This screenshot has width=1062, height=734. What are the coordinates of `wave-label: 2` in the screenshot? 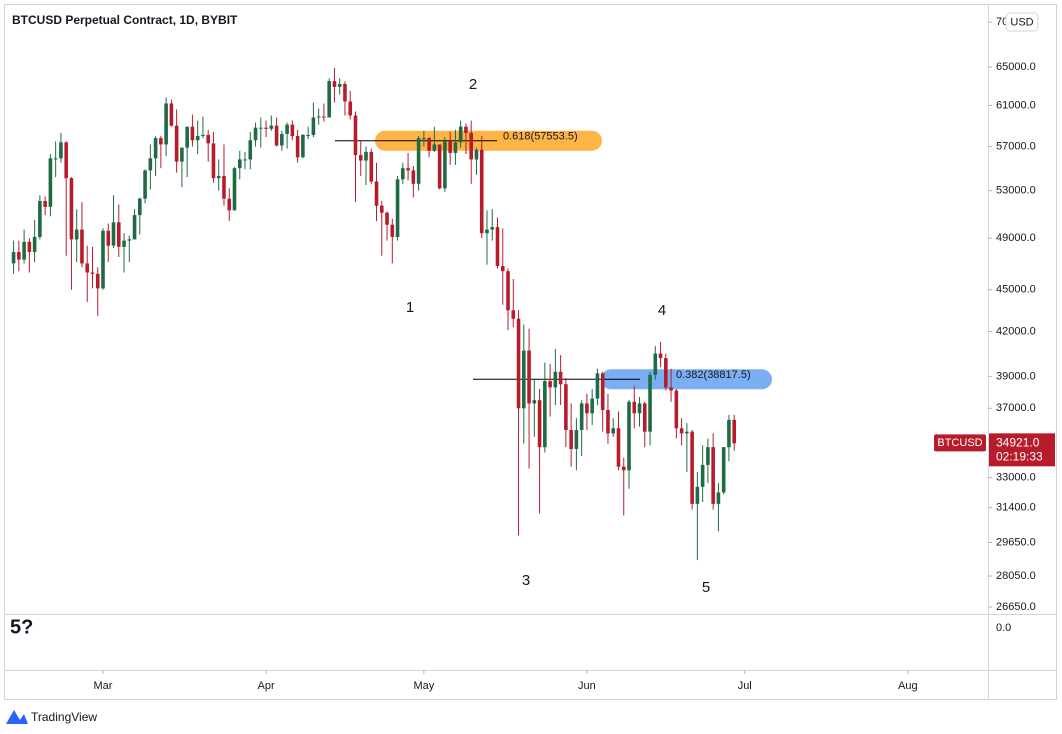 It's located at (473, 84).